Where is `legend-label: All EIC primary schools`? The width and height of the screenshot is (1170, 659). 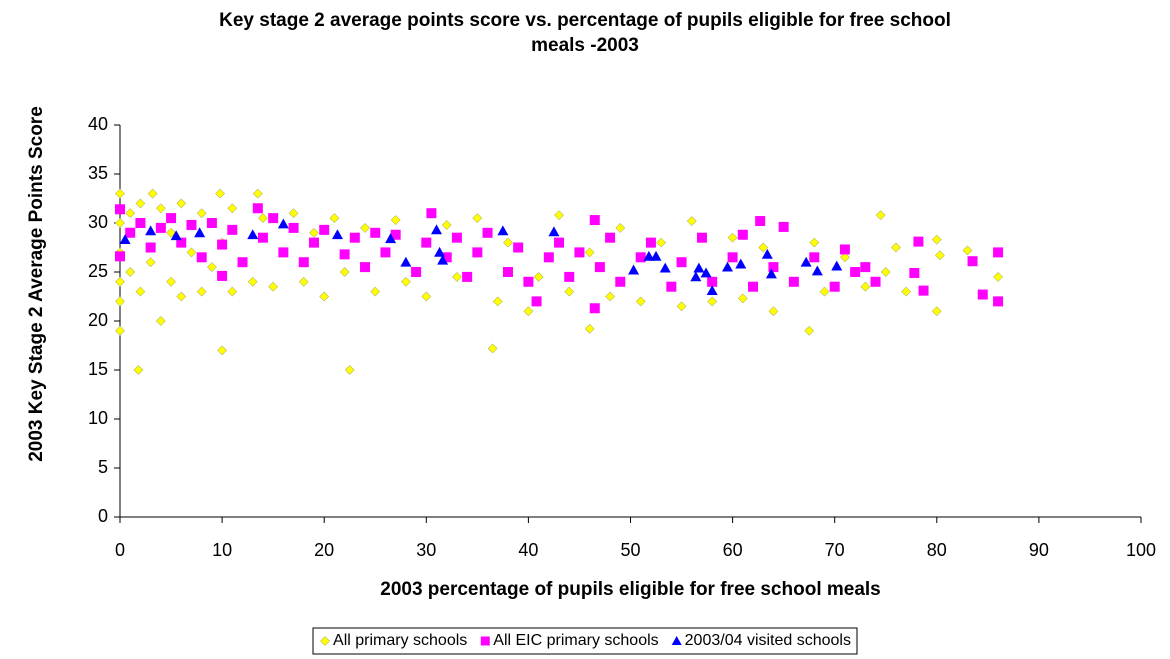 legend-label: All EIC primary schools is located at coordinates (575, 640).